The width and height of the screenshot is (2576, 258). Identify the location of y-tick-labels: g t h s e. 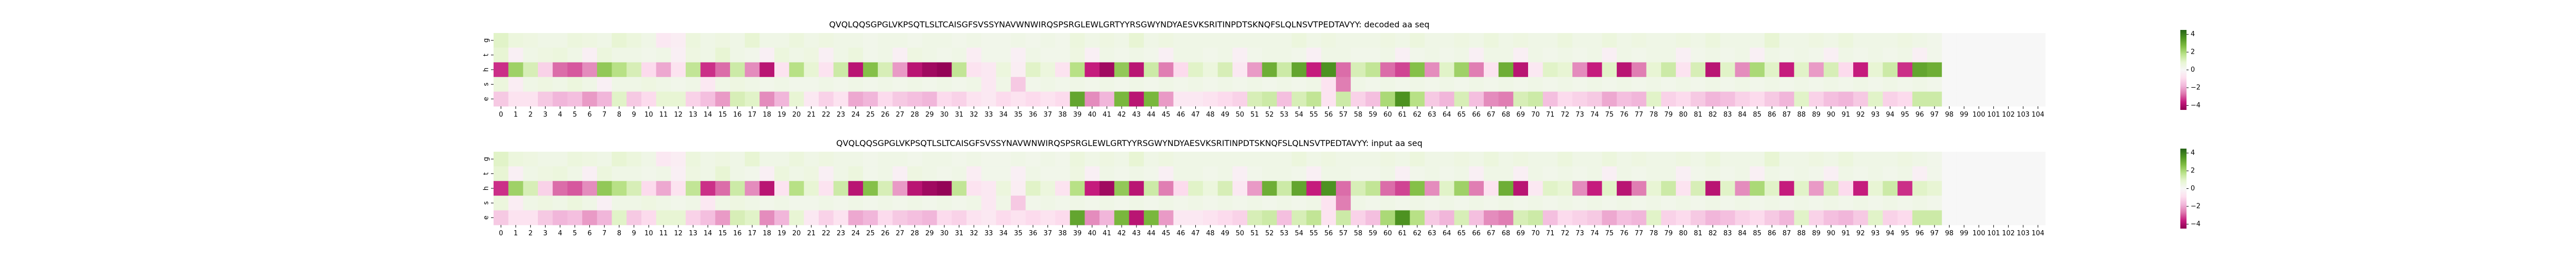
(488, 188).